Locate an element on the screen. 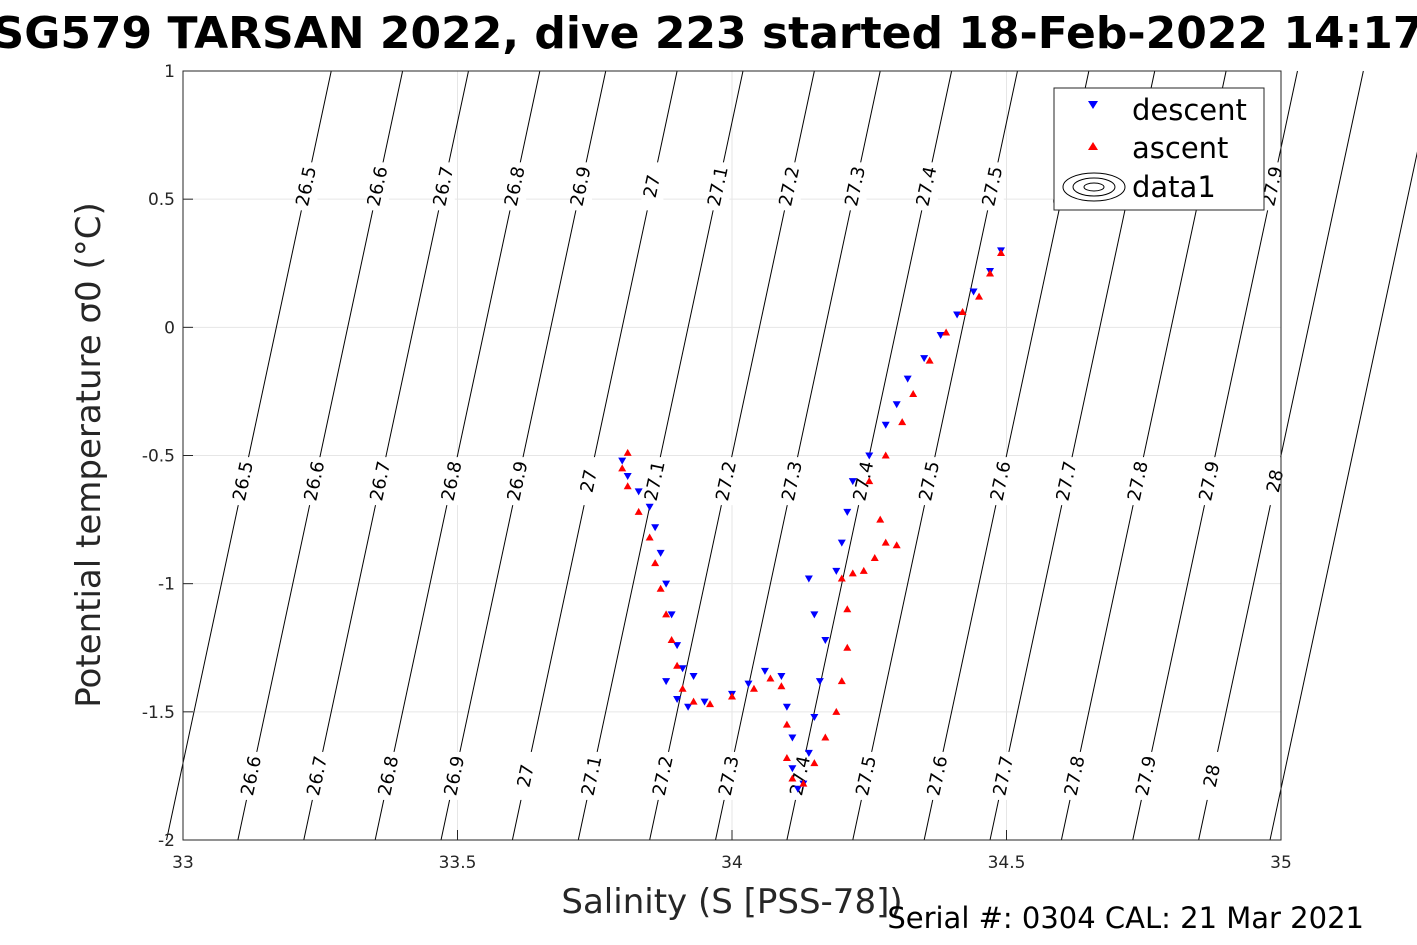 Image resolution: width=1417 pixels, height=945 pixels. x-axis: 33 33.5 34 34.5 35 is located at coordinates (732, 851).